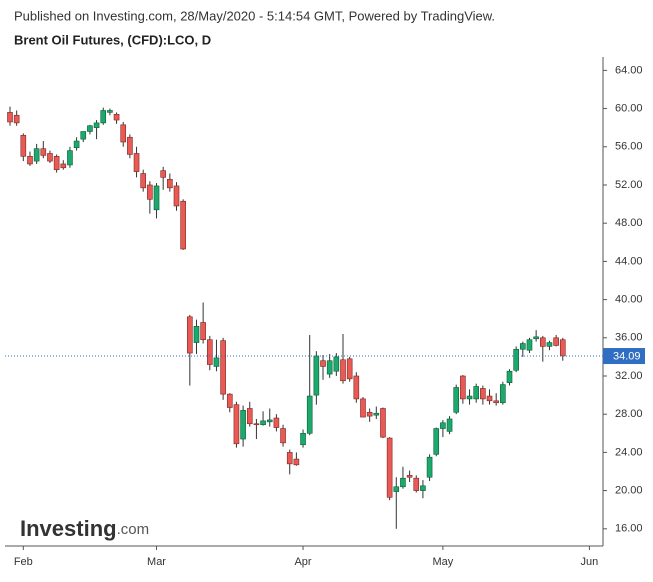 Image resolution: width=653 pixels, height=582 pixels. Describe the element at coordinates (629, 414) in the screenshot. I see `y-tick-label: 28.00` at that location.